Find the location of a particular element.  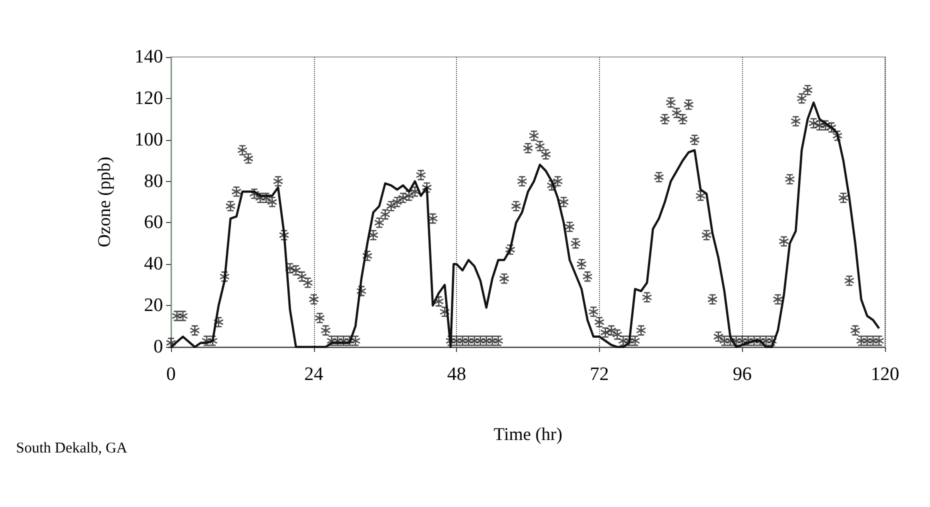

text: South Dekalb, GA is located at coordinates (72, 448).